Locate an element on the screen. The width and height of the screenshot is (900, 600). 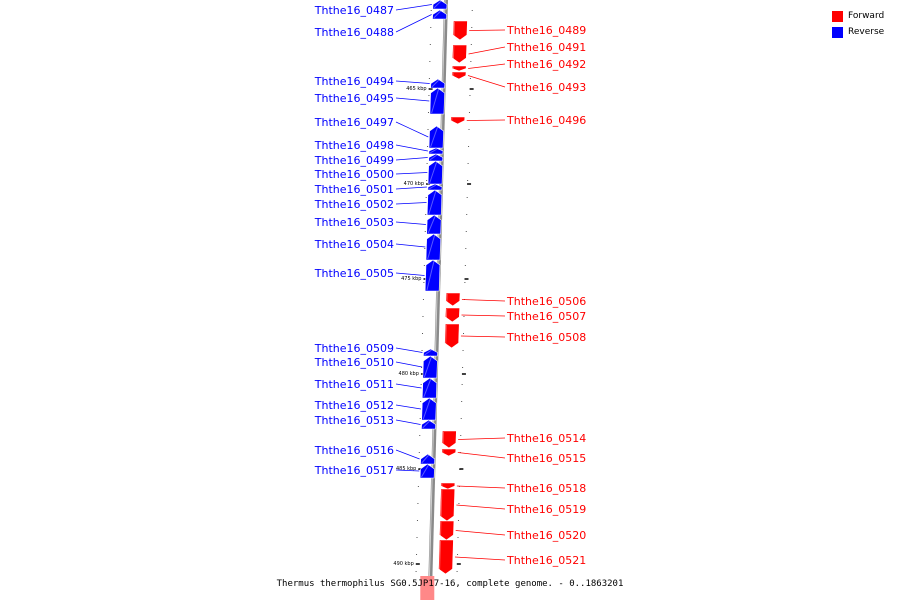
gene-label: Ththe16_0511 is located at coordinates (354, 384).